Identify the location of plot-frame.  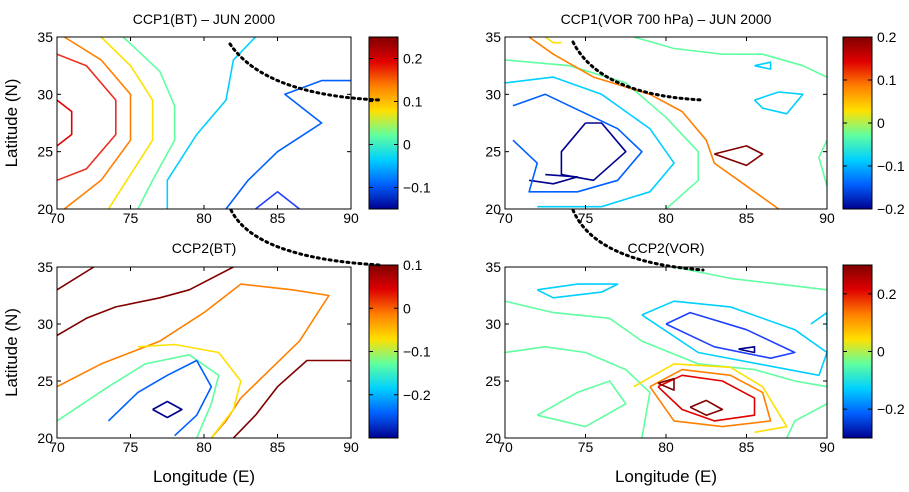
(204, 123).